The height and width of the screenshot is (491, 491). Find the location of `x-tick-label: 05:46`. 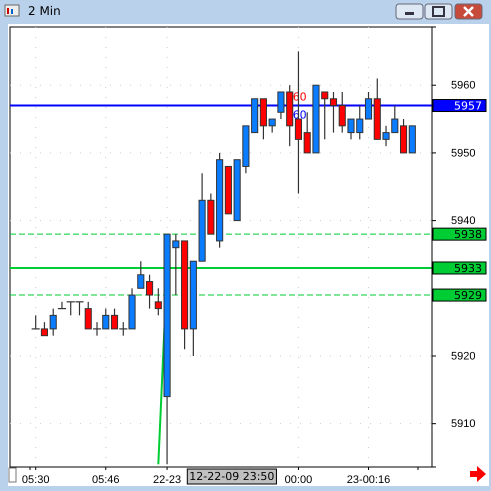

x-tick-label: 05:46 is located at coordinates (106, 480).